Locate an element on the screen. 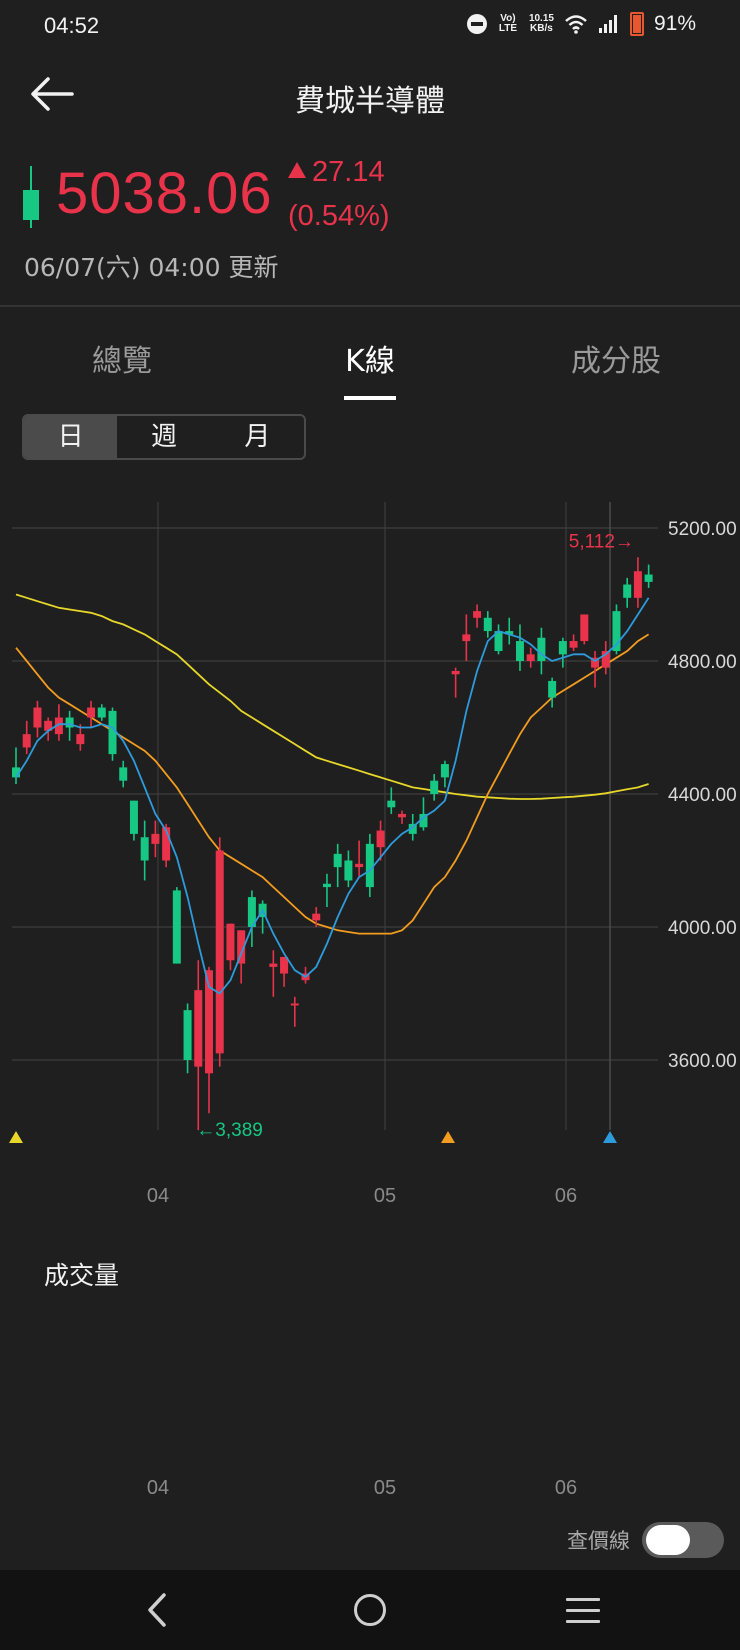 The image size is (740, 1650). battery-icon is located at coordinates (636, 24).